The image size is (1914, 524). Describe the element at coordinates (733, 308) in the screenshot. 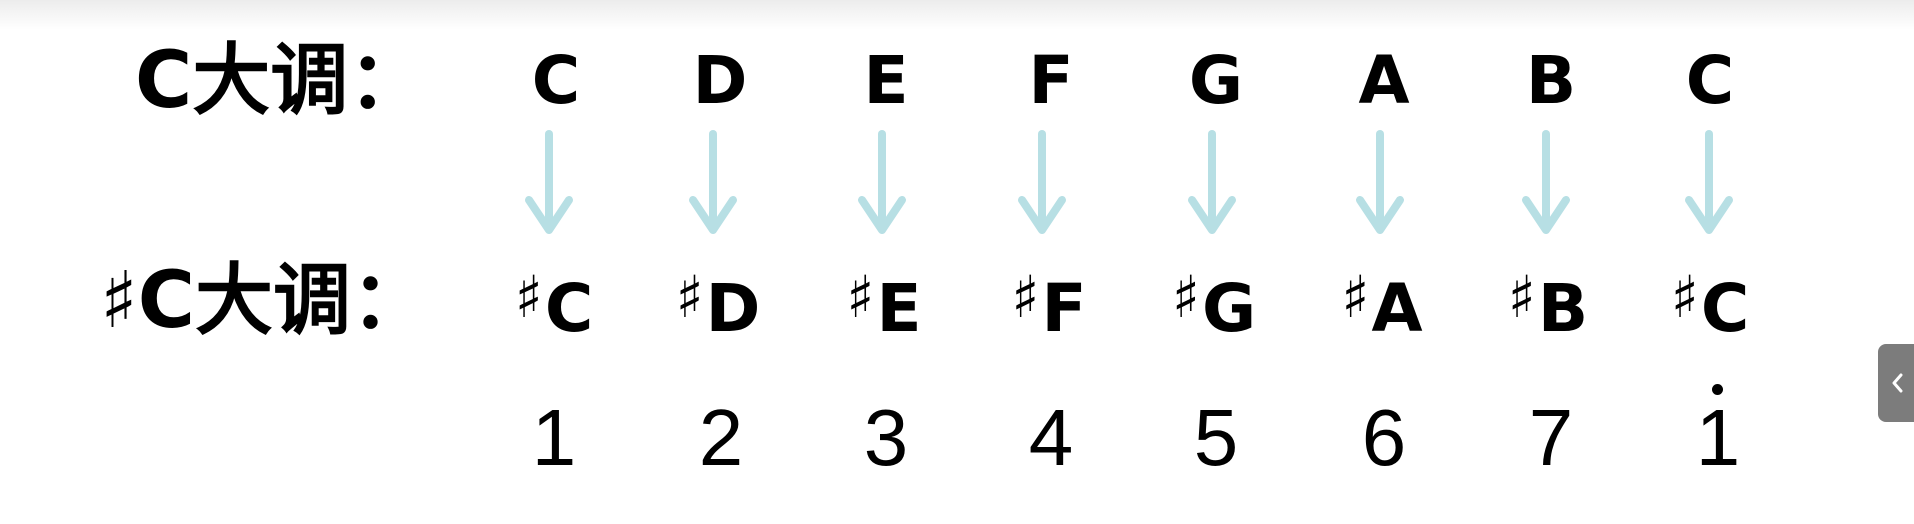

I see `note-letter: D` at that location.